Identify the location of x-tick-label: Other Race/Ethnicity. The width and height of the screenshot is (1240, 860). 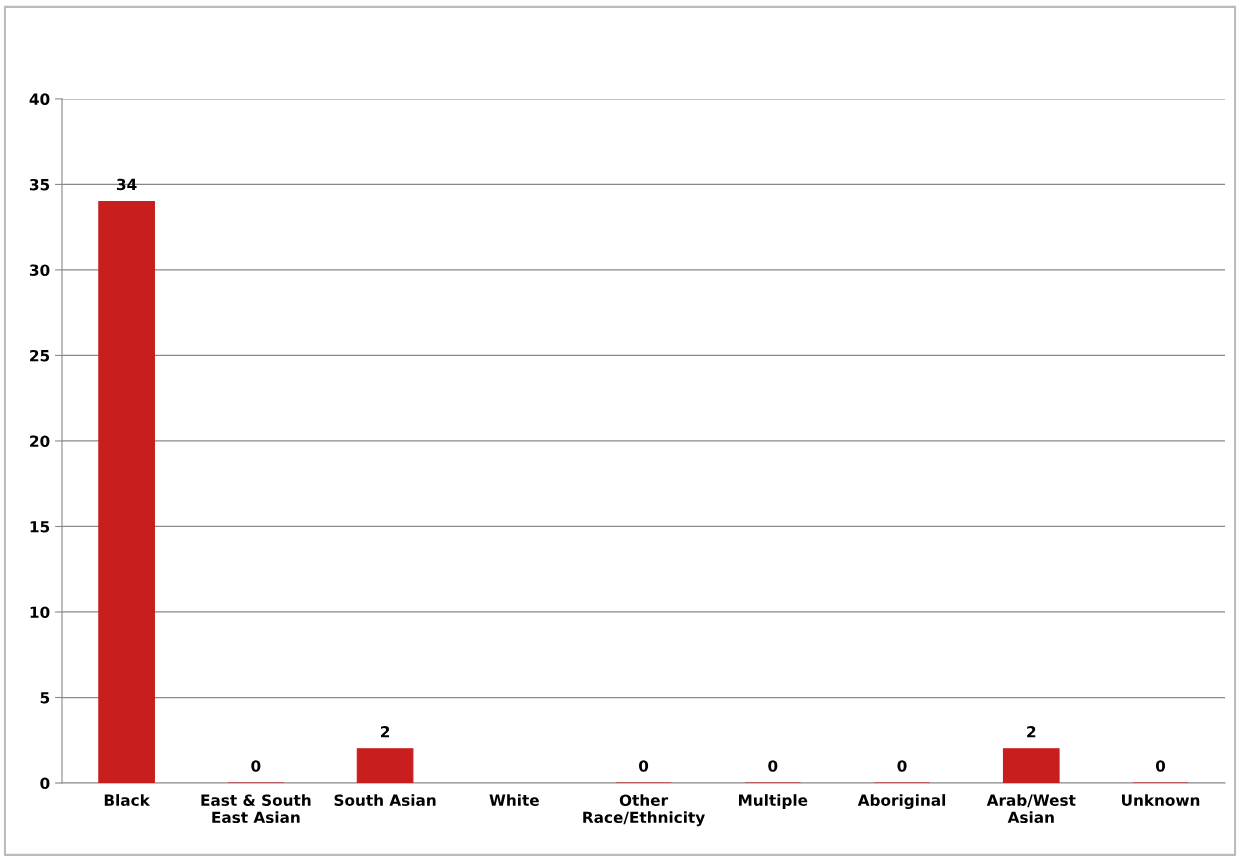
(644, 810).